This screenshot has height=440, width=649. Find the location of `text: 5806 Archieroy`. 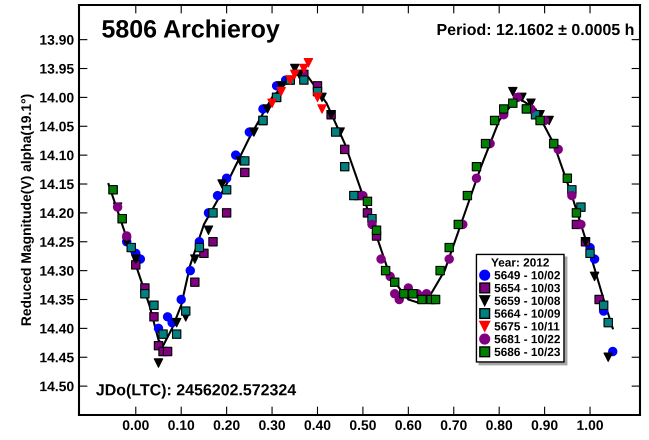

text: 5806 Archieroy is located at coordinates (191, 31).